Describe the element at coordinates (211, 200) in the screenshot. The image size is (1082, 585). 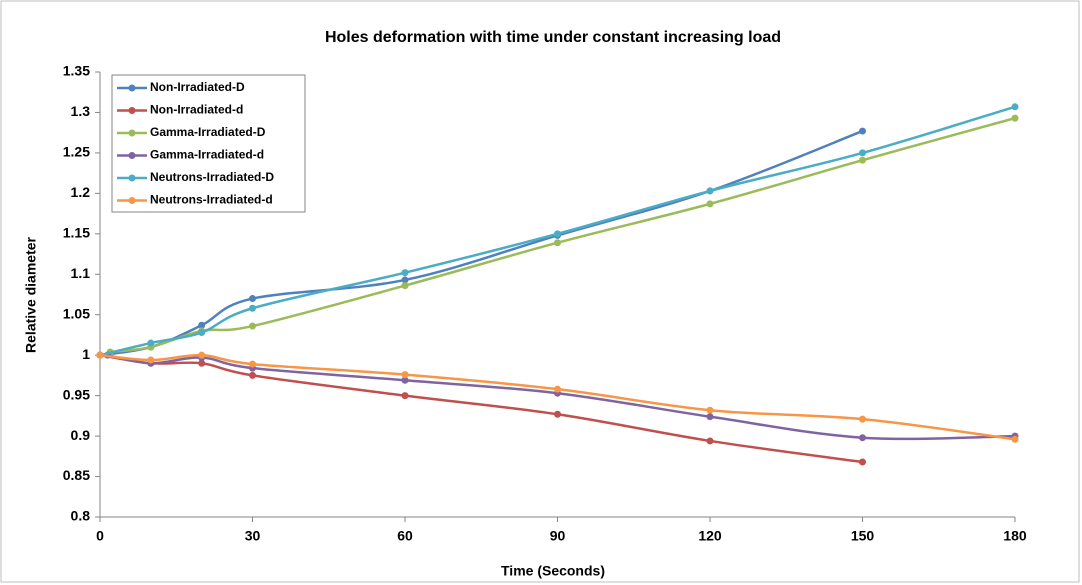
I see `legend-label: Neutrons-Irradiated-d` at that location.